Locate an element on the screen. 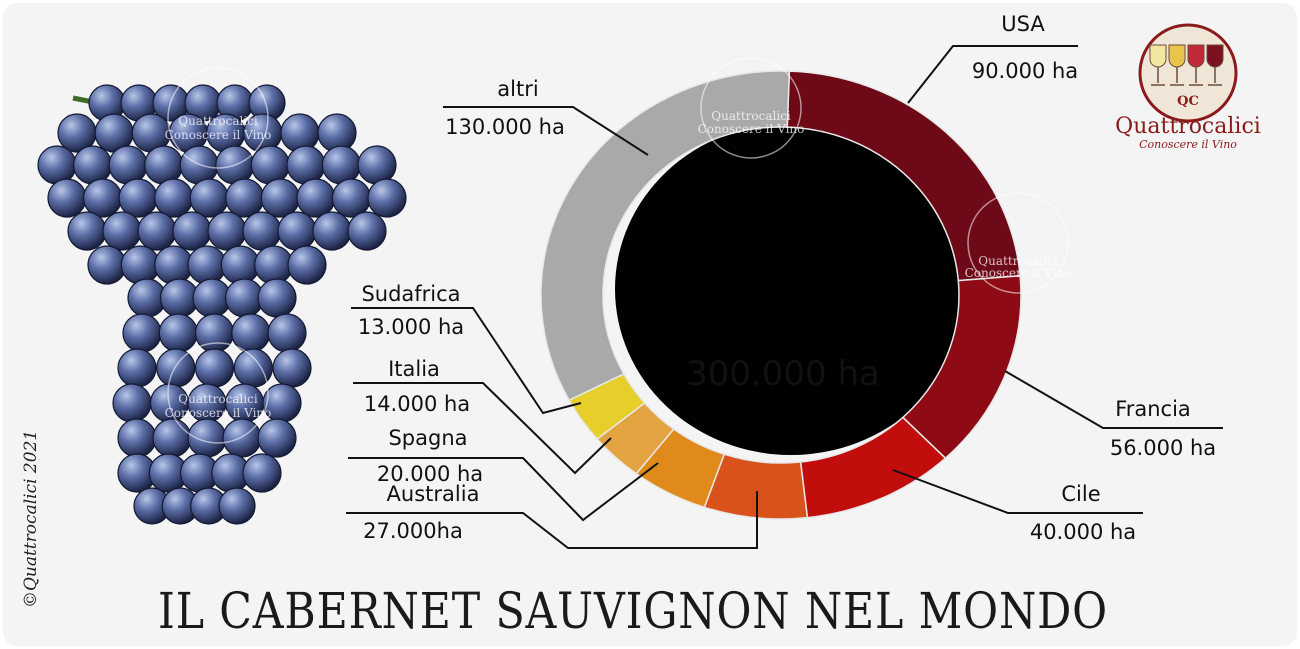  donut-inner-shadow is located at coordinates (791, 289).